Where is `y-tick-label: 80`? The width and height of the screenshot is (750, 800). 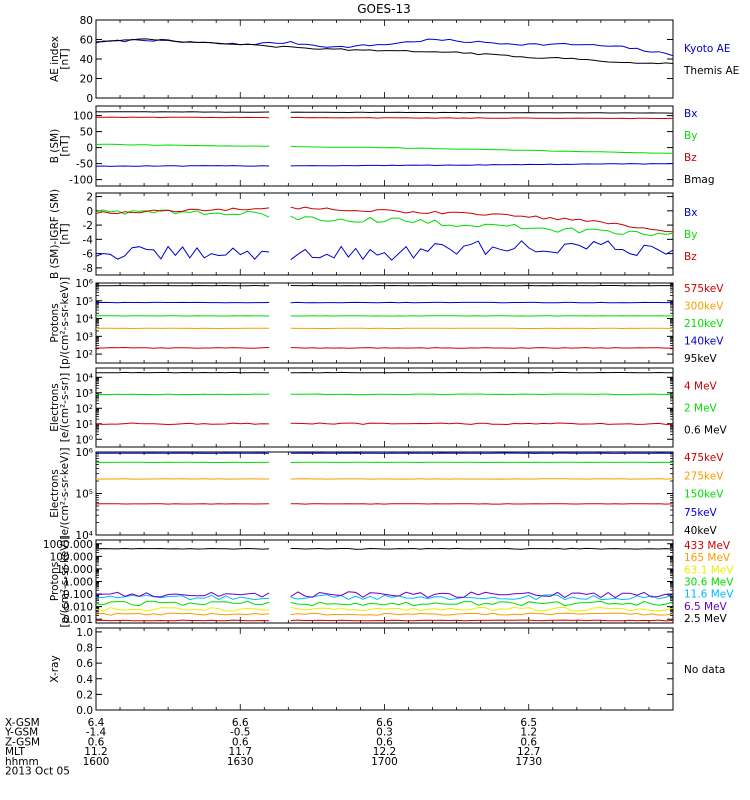
y-tick-label: 80 is located at coordinates (86, 21).